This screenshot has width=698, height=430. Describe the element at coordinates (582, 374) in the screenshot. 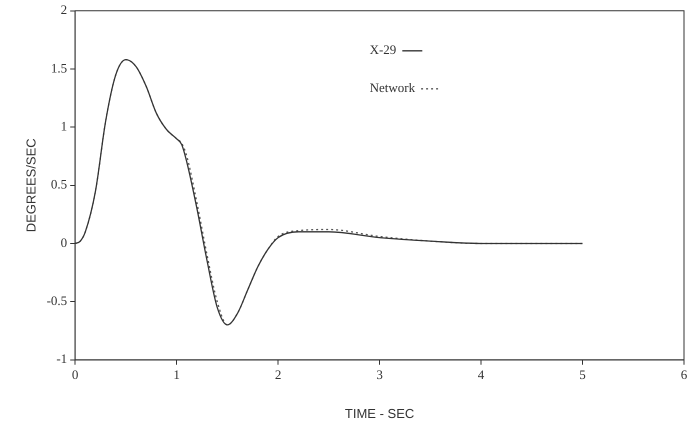

I see `x-tick-label: 5` at that location.